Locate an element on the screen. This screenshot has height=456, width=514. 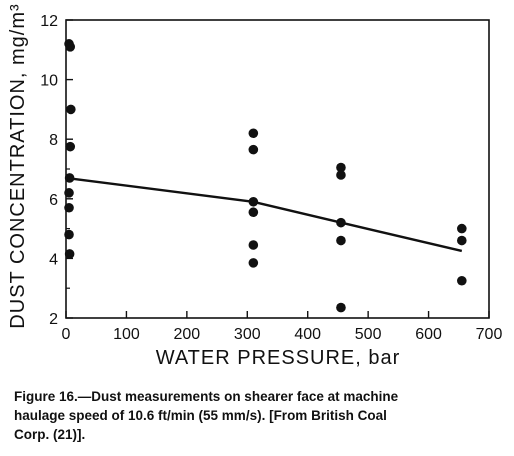
y-tick-label: 10 is located at coordinates (49, 81).